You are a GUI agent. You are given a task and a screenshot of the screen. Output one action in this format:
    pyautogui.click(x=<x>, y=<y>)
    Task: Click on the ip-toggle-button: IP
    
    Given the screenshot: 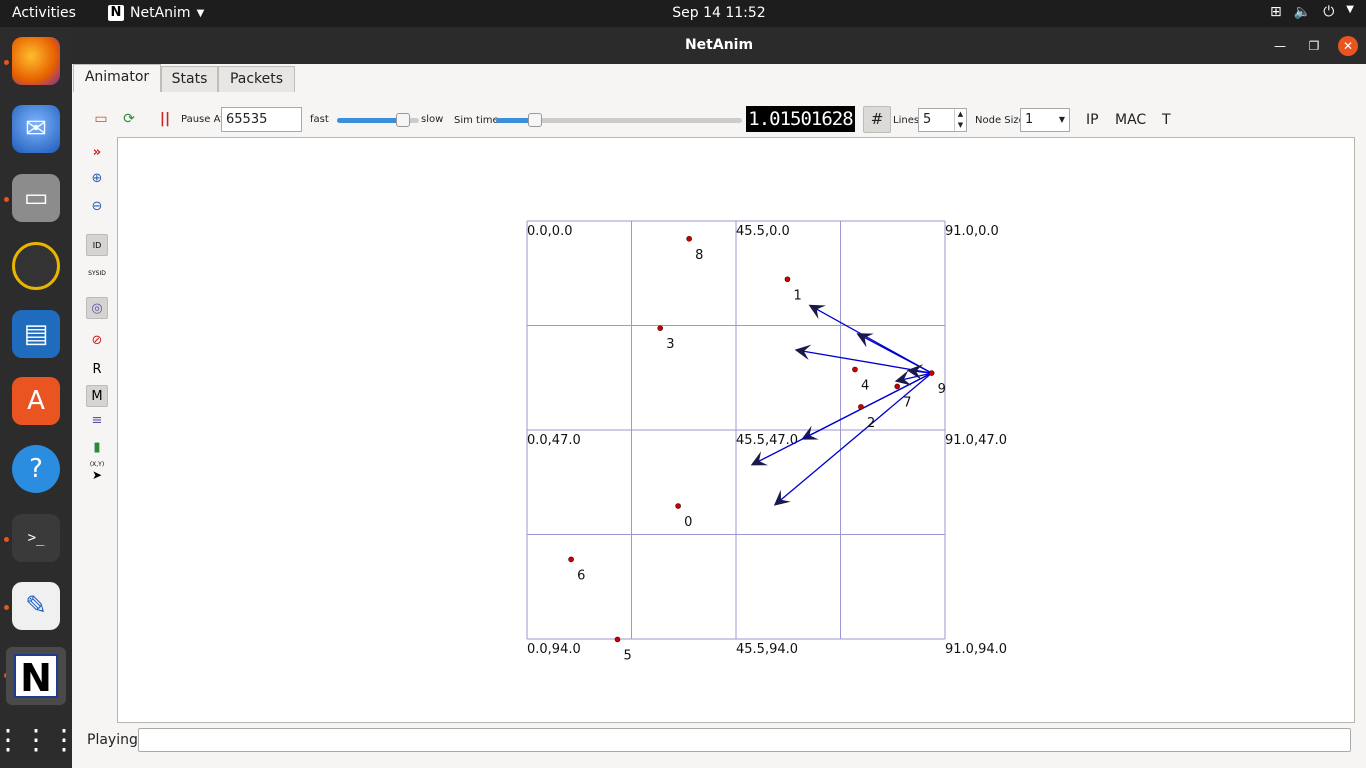 What is the action you would take?
    pyautogui.click(x=1092, y=120)
    